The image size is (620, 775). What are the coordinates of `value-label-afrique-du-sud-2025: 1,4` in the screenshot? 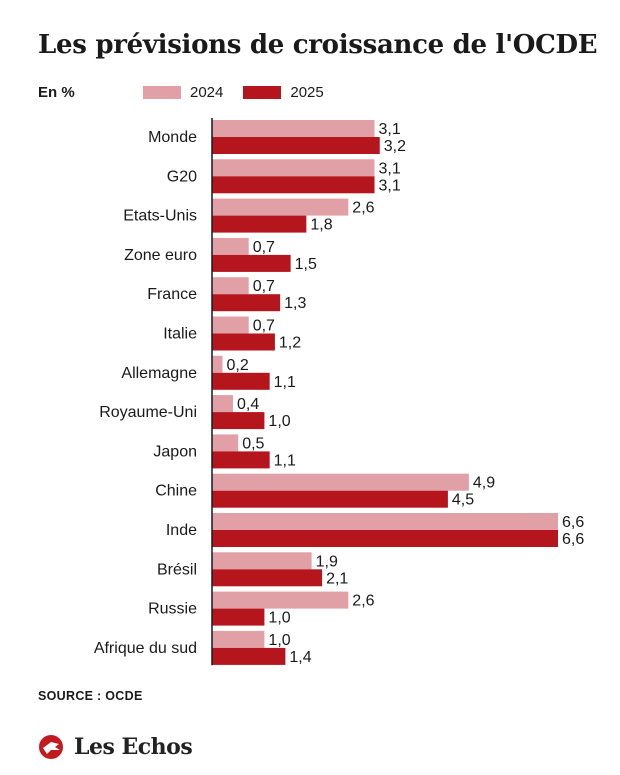 It's located at (300, 657).